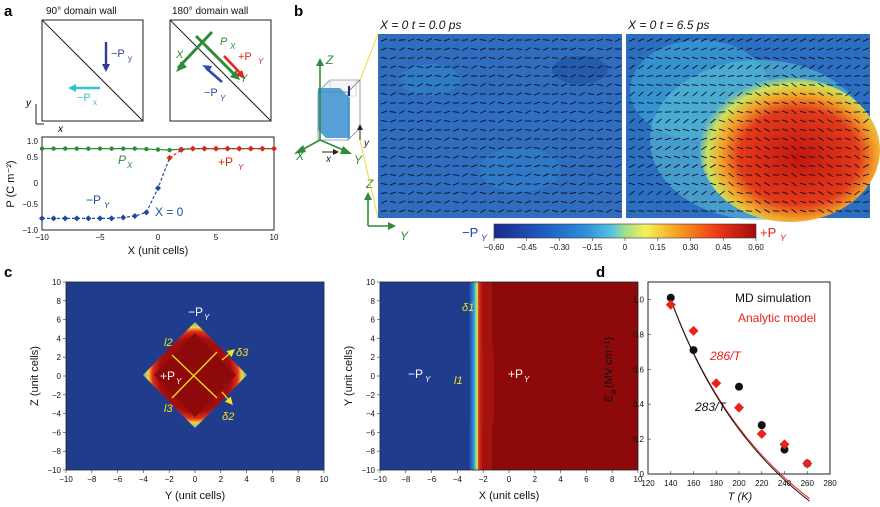  Describe the element at coordinates (300, 156) in the screenshot. I see `cube-label-X: X` at that location.